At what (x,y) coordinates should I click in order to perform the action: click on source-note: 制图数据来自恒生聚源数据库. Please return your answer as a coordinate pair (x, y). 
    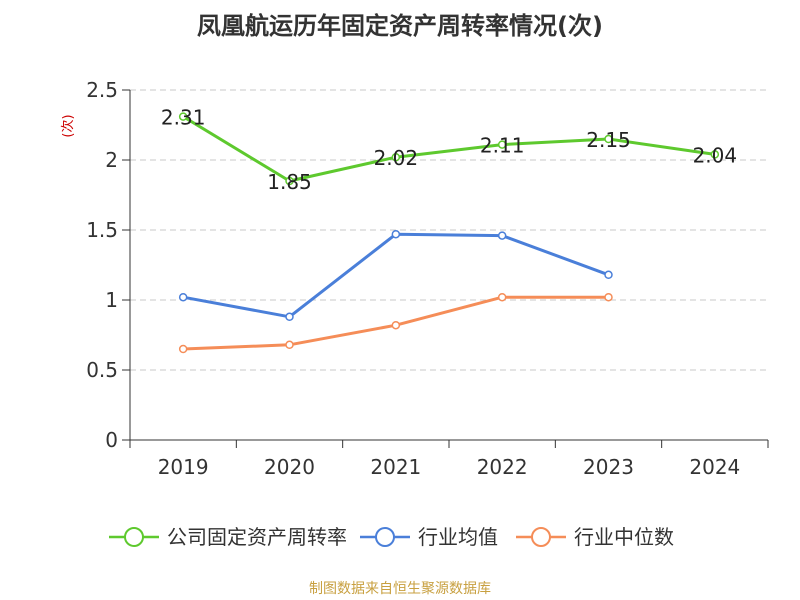
    Looking at the image, I should click on (400, 589).